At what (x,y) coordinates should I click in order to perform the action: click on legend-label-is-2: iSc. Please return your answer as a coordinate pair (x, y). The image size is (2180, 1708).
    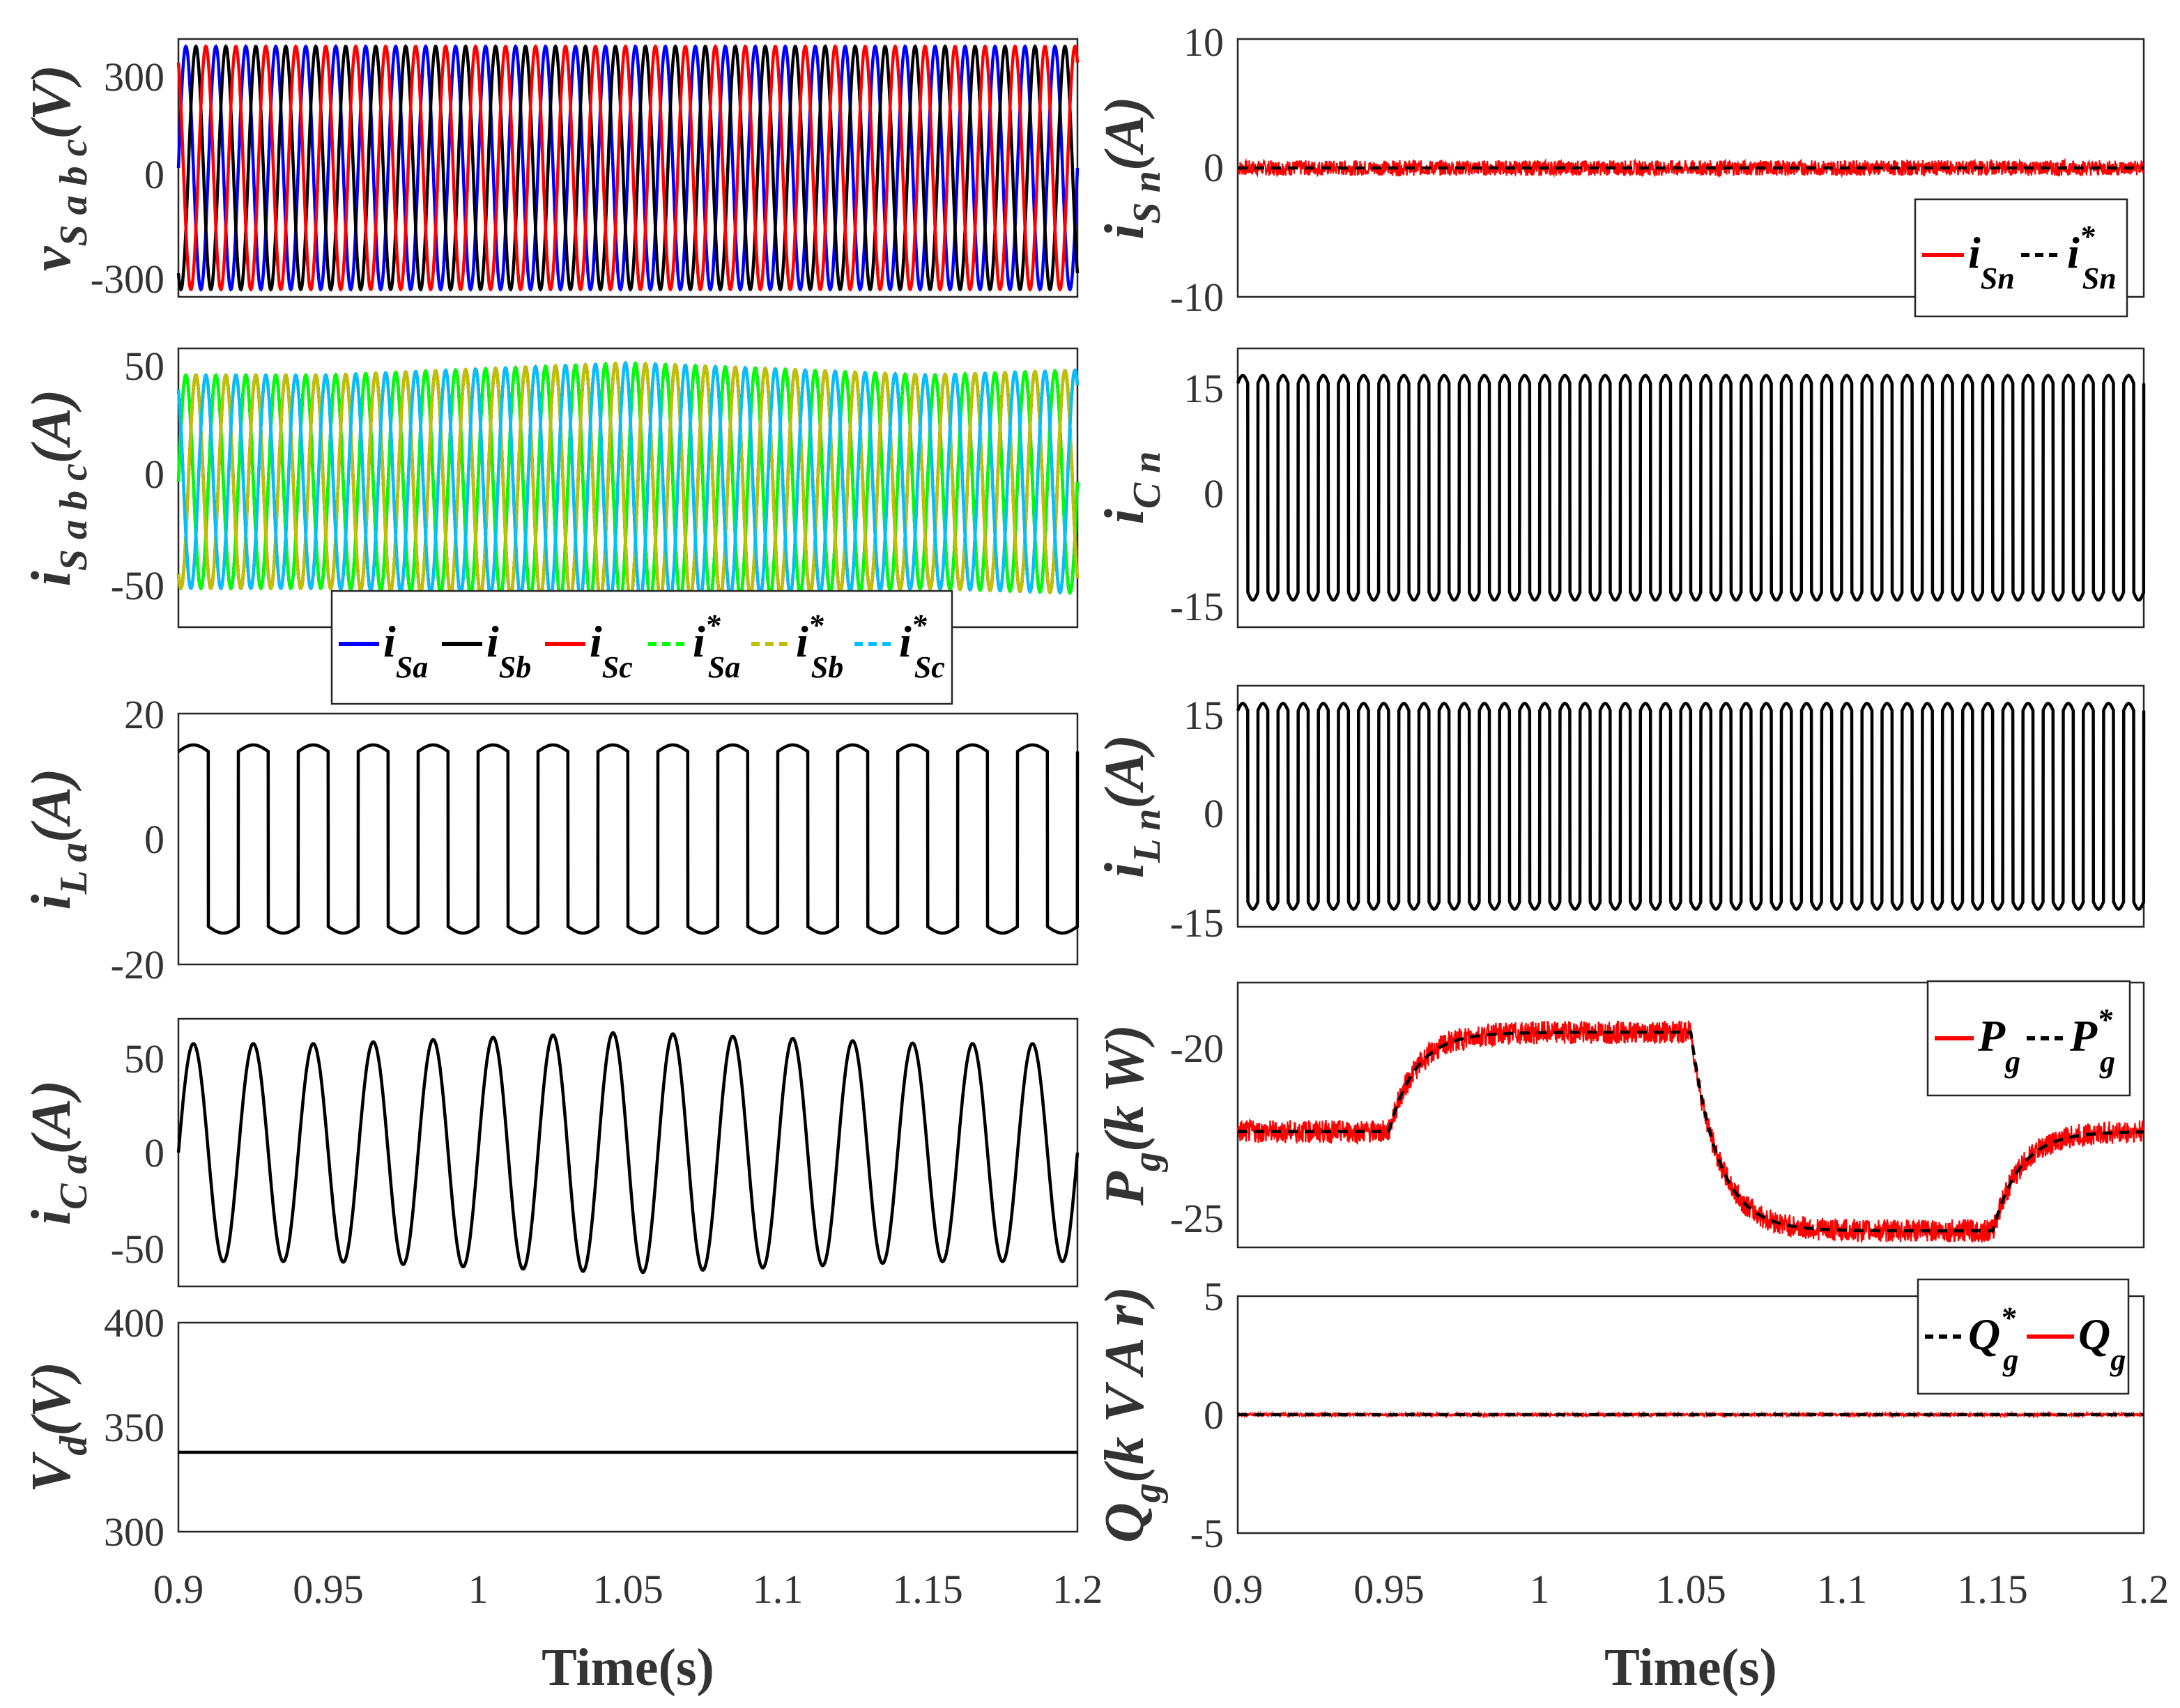
    Looking at the image, I should click on (611, 650).